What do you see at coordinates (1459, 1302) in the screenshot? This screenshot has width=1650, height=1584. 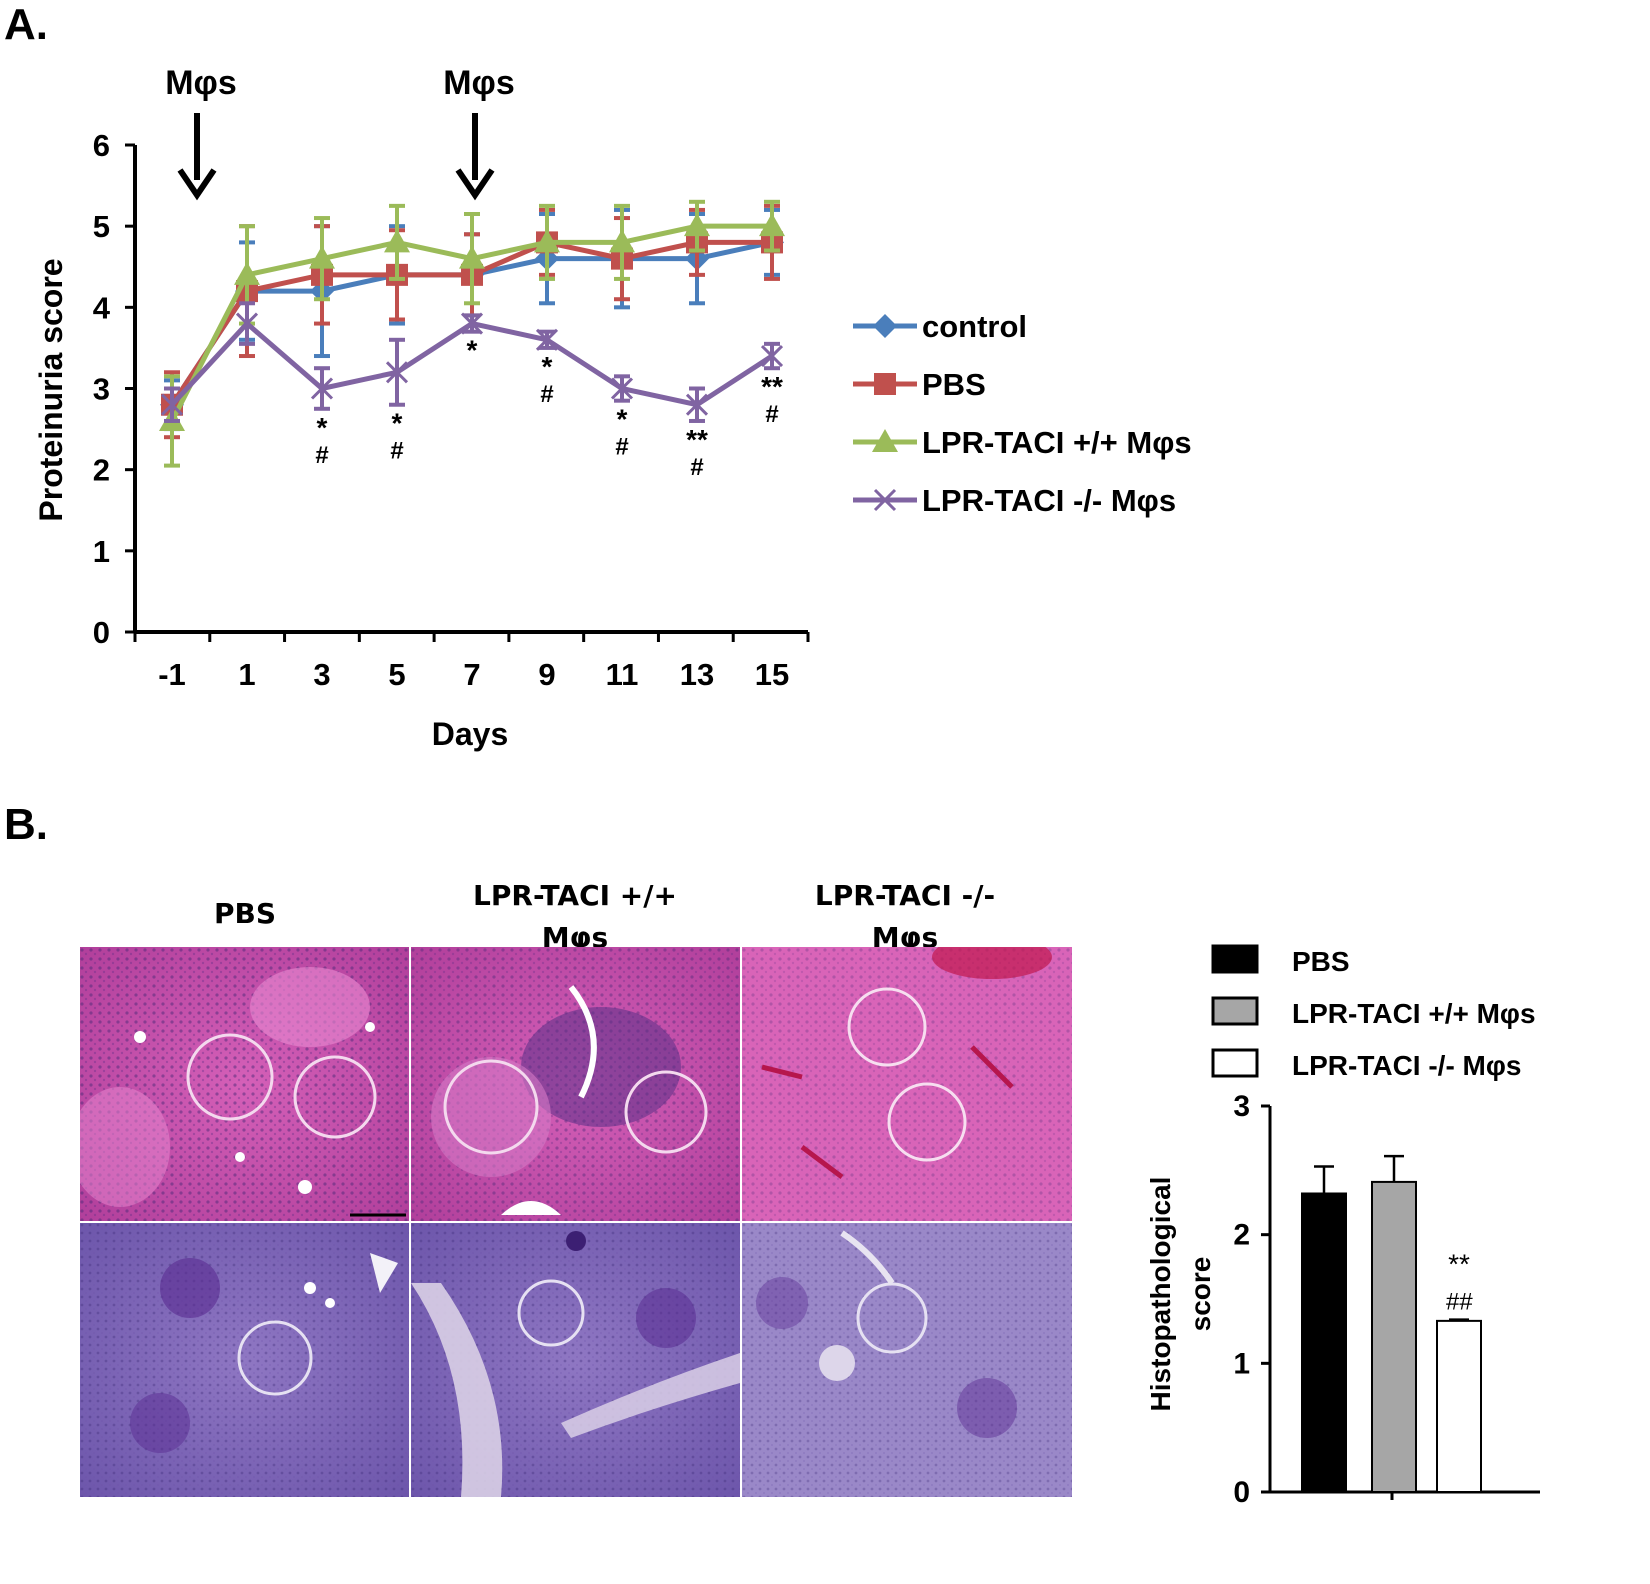 I see `significance-hash: ##` at bounding box center [1459, 1302].